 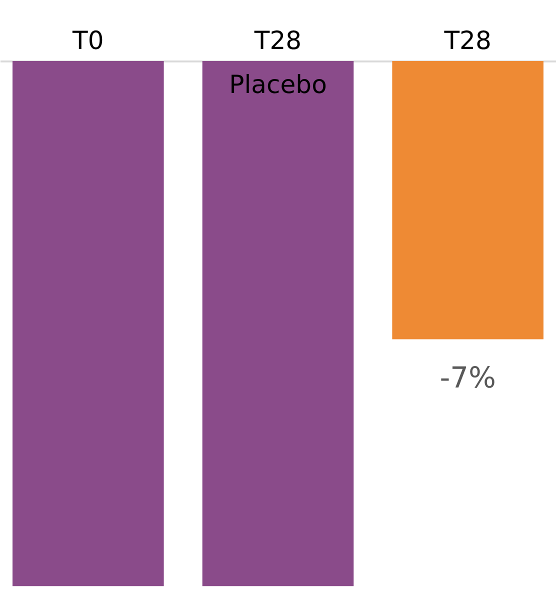 I want to click on x-tick-label: T0, so click(x=88, y=40).